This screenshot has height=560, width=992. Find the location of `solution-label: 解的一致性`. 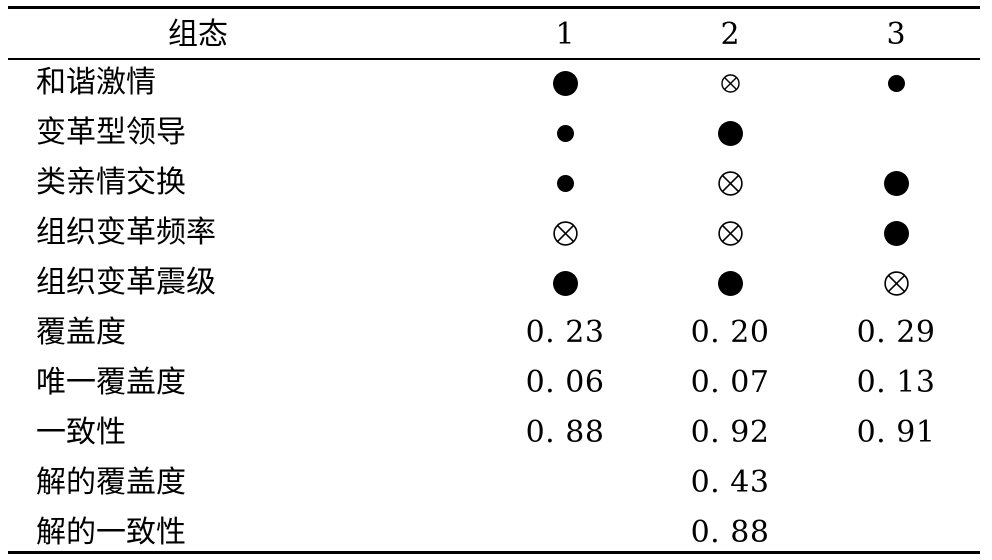

solution-label: 解的一致性 is located at coordinates (111, 532).